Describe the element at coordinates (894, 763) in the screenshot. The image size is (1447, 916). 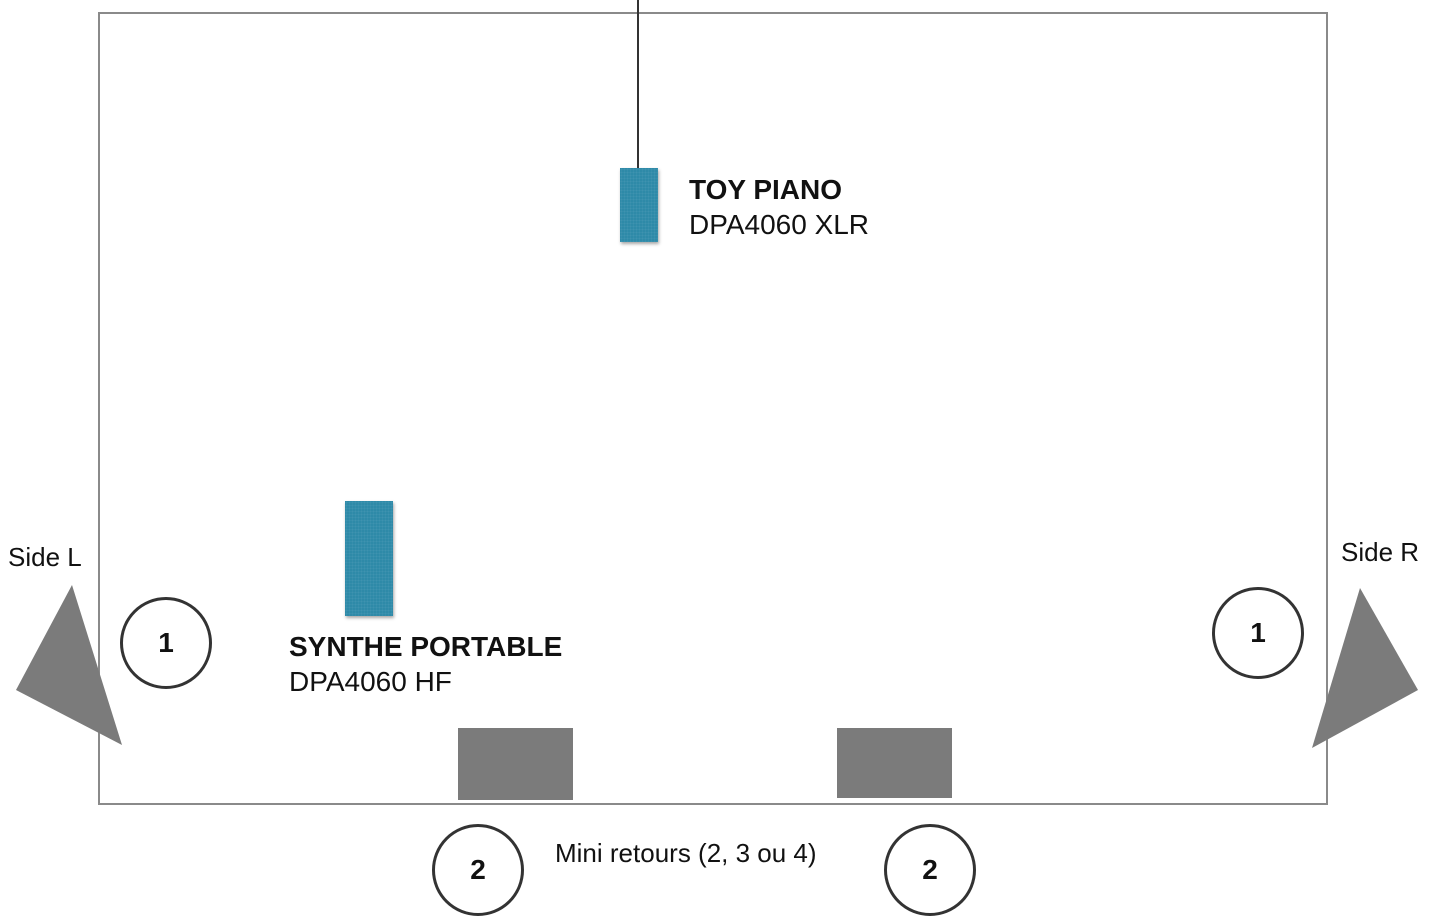
I see `mini-retour-wedge-right` at that location.